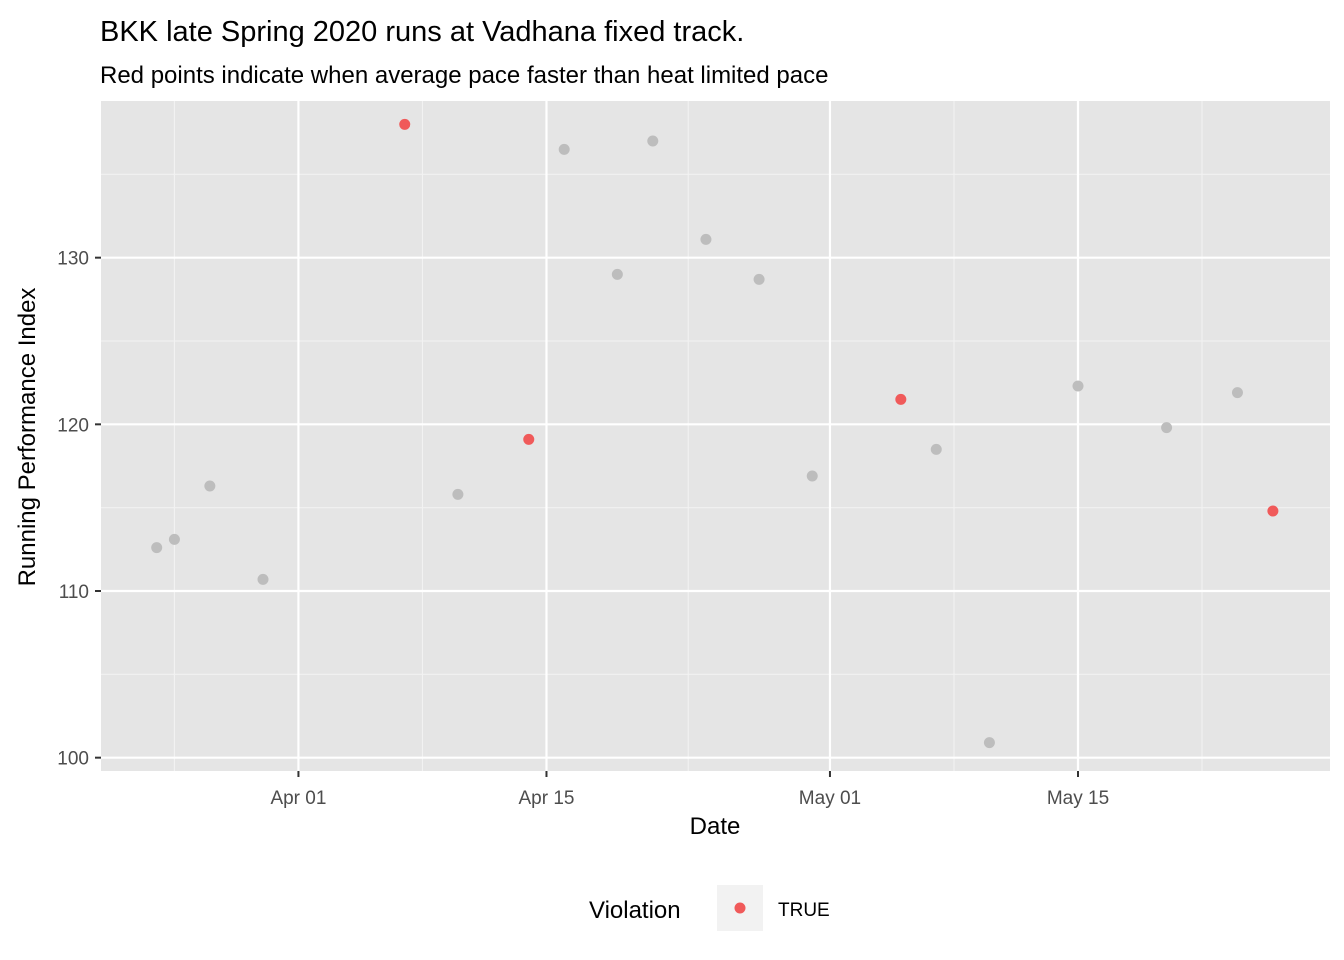 The image size is (1344, 960). I want to click on x-axis-title: Date, so click(715, 826).